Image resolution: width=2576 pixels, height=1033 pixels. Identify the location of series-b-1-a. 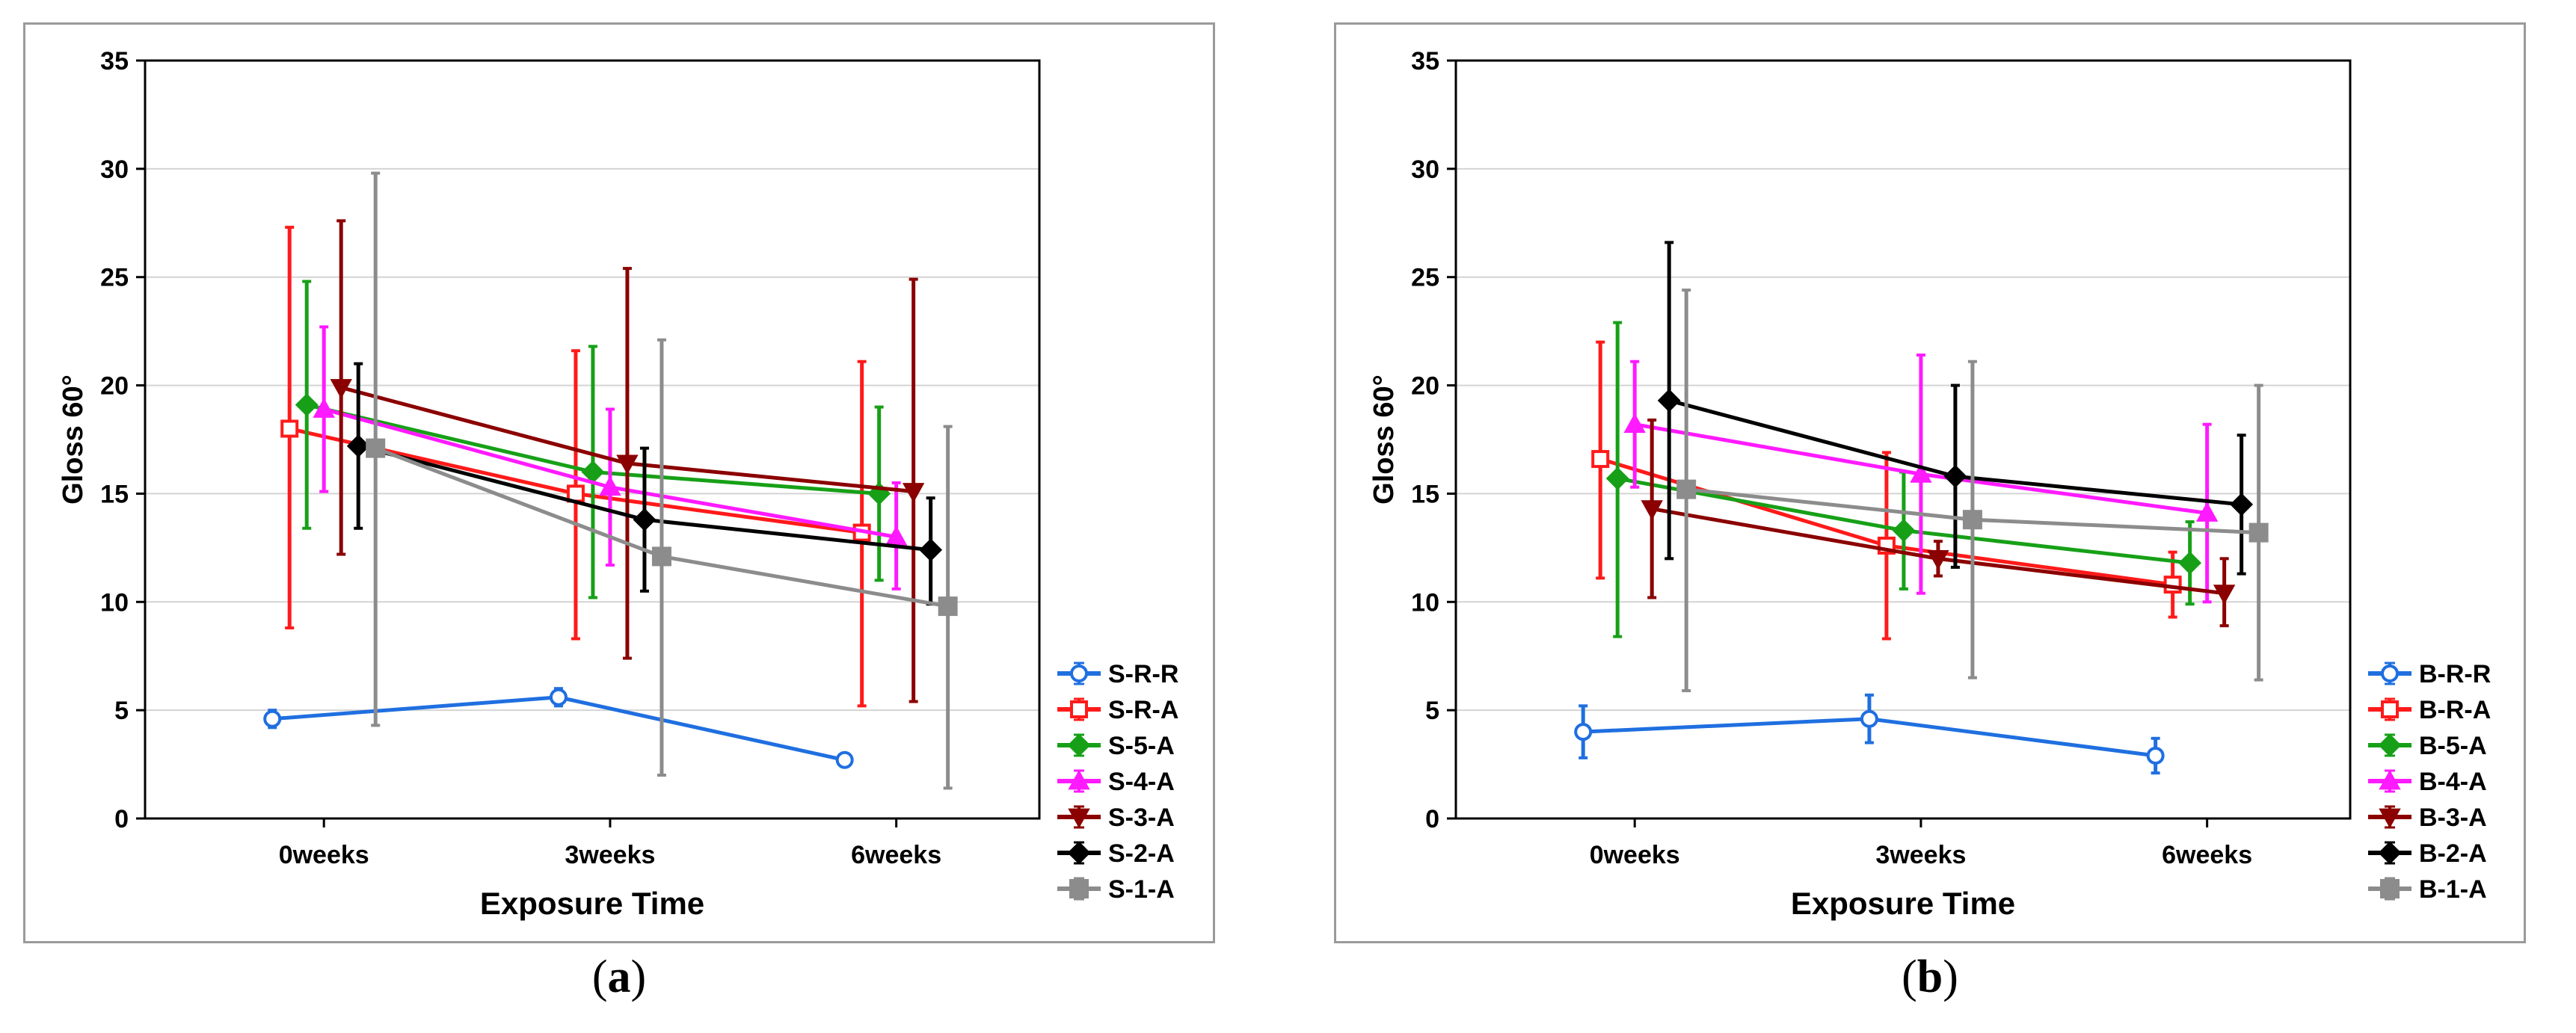
(1972, 491).